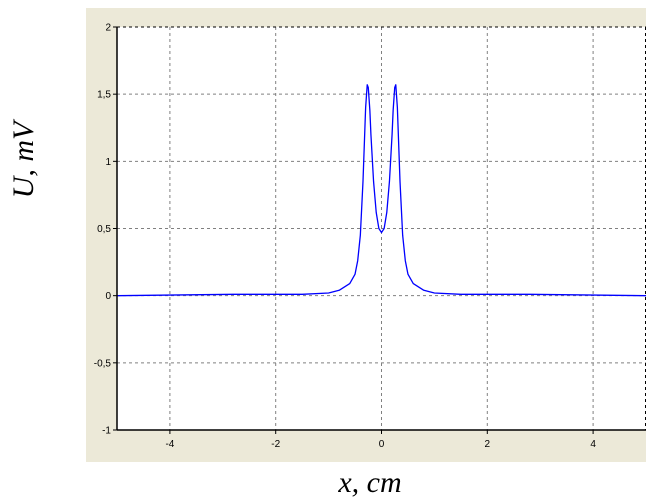 Image resolution: width=646 pixels, height=504 pixels. Describe the element at coordinates (103, 363) in the screenshot. I see `y-tick-label: -0,5` at that location.